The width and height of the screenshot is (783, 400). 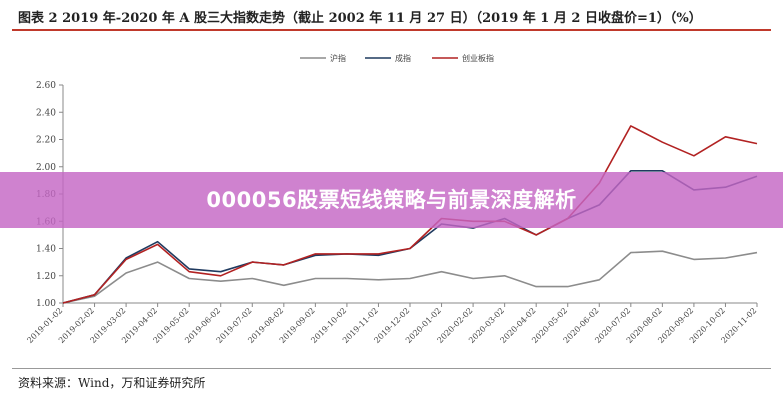 I want to click on source-note: 资料来源：Wind，万和证券研究所, so click(x=112, y=383).